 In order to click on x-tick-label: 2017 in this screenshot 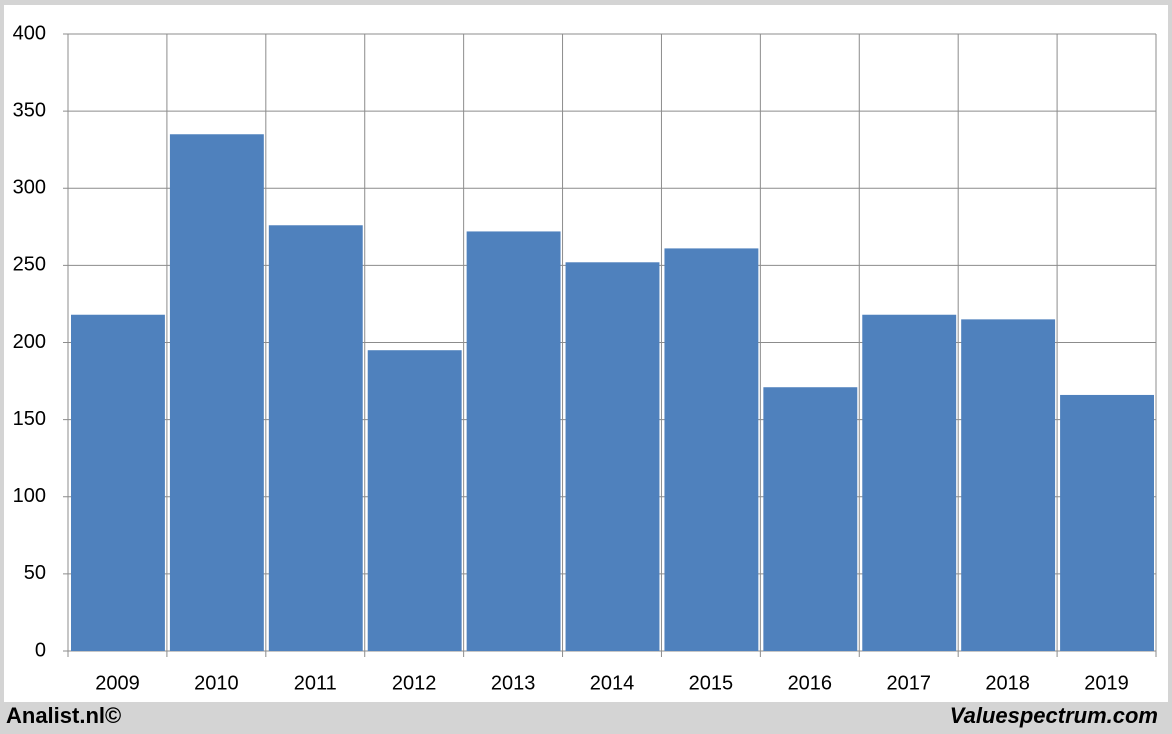, I will do `click(908, 683)`.